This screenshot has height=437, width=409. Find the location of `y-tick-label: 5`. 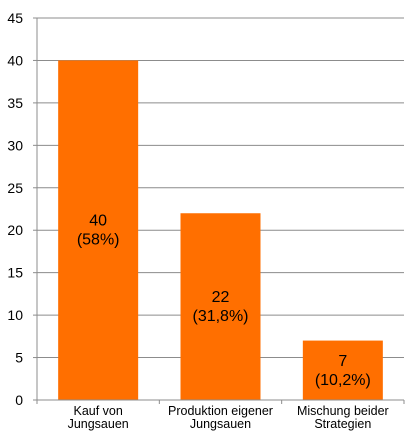

y-tick-label: 5 is located at coordinates (19, 358).